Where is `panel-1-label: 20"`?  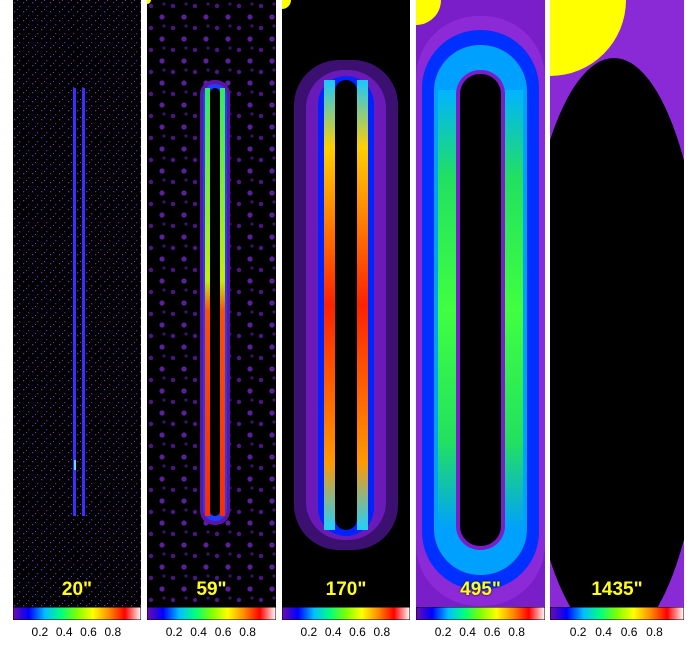
panel-1-label: 20" is located at coordinates (77, 589).